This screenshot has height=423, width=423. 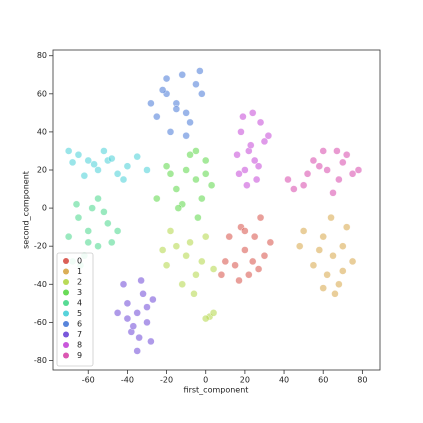 I want to click on legend-label: 8, so click(x=79, y=345).